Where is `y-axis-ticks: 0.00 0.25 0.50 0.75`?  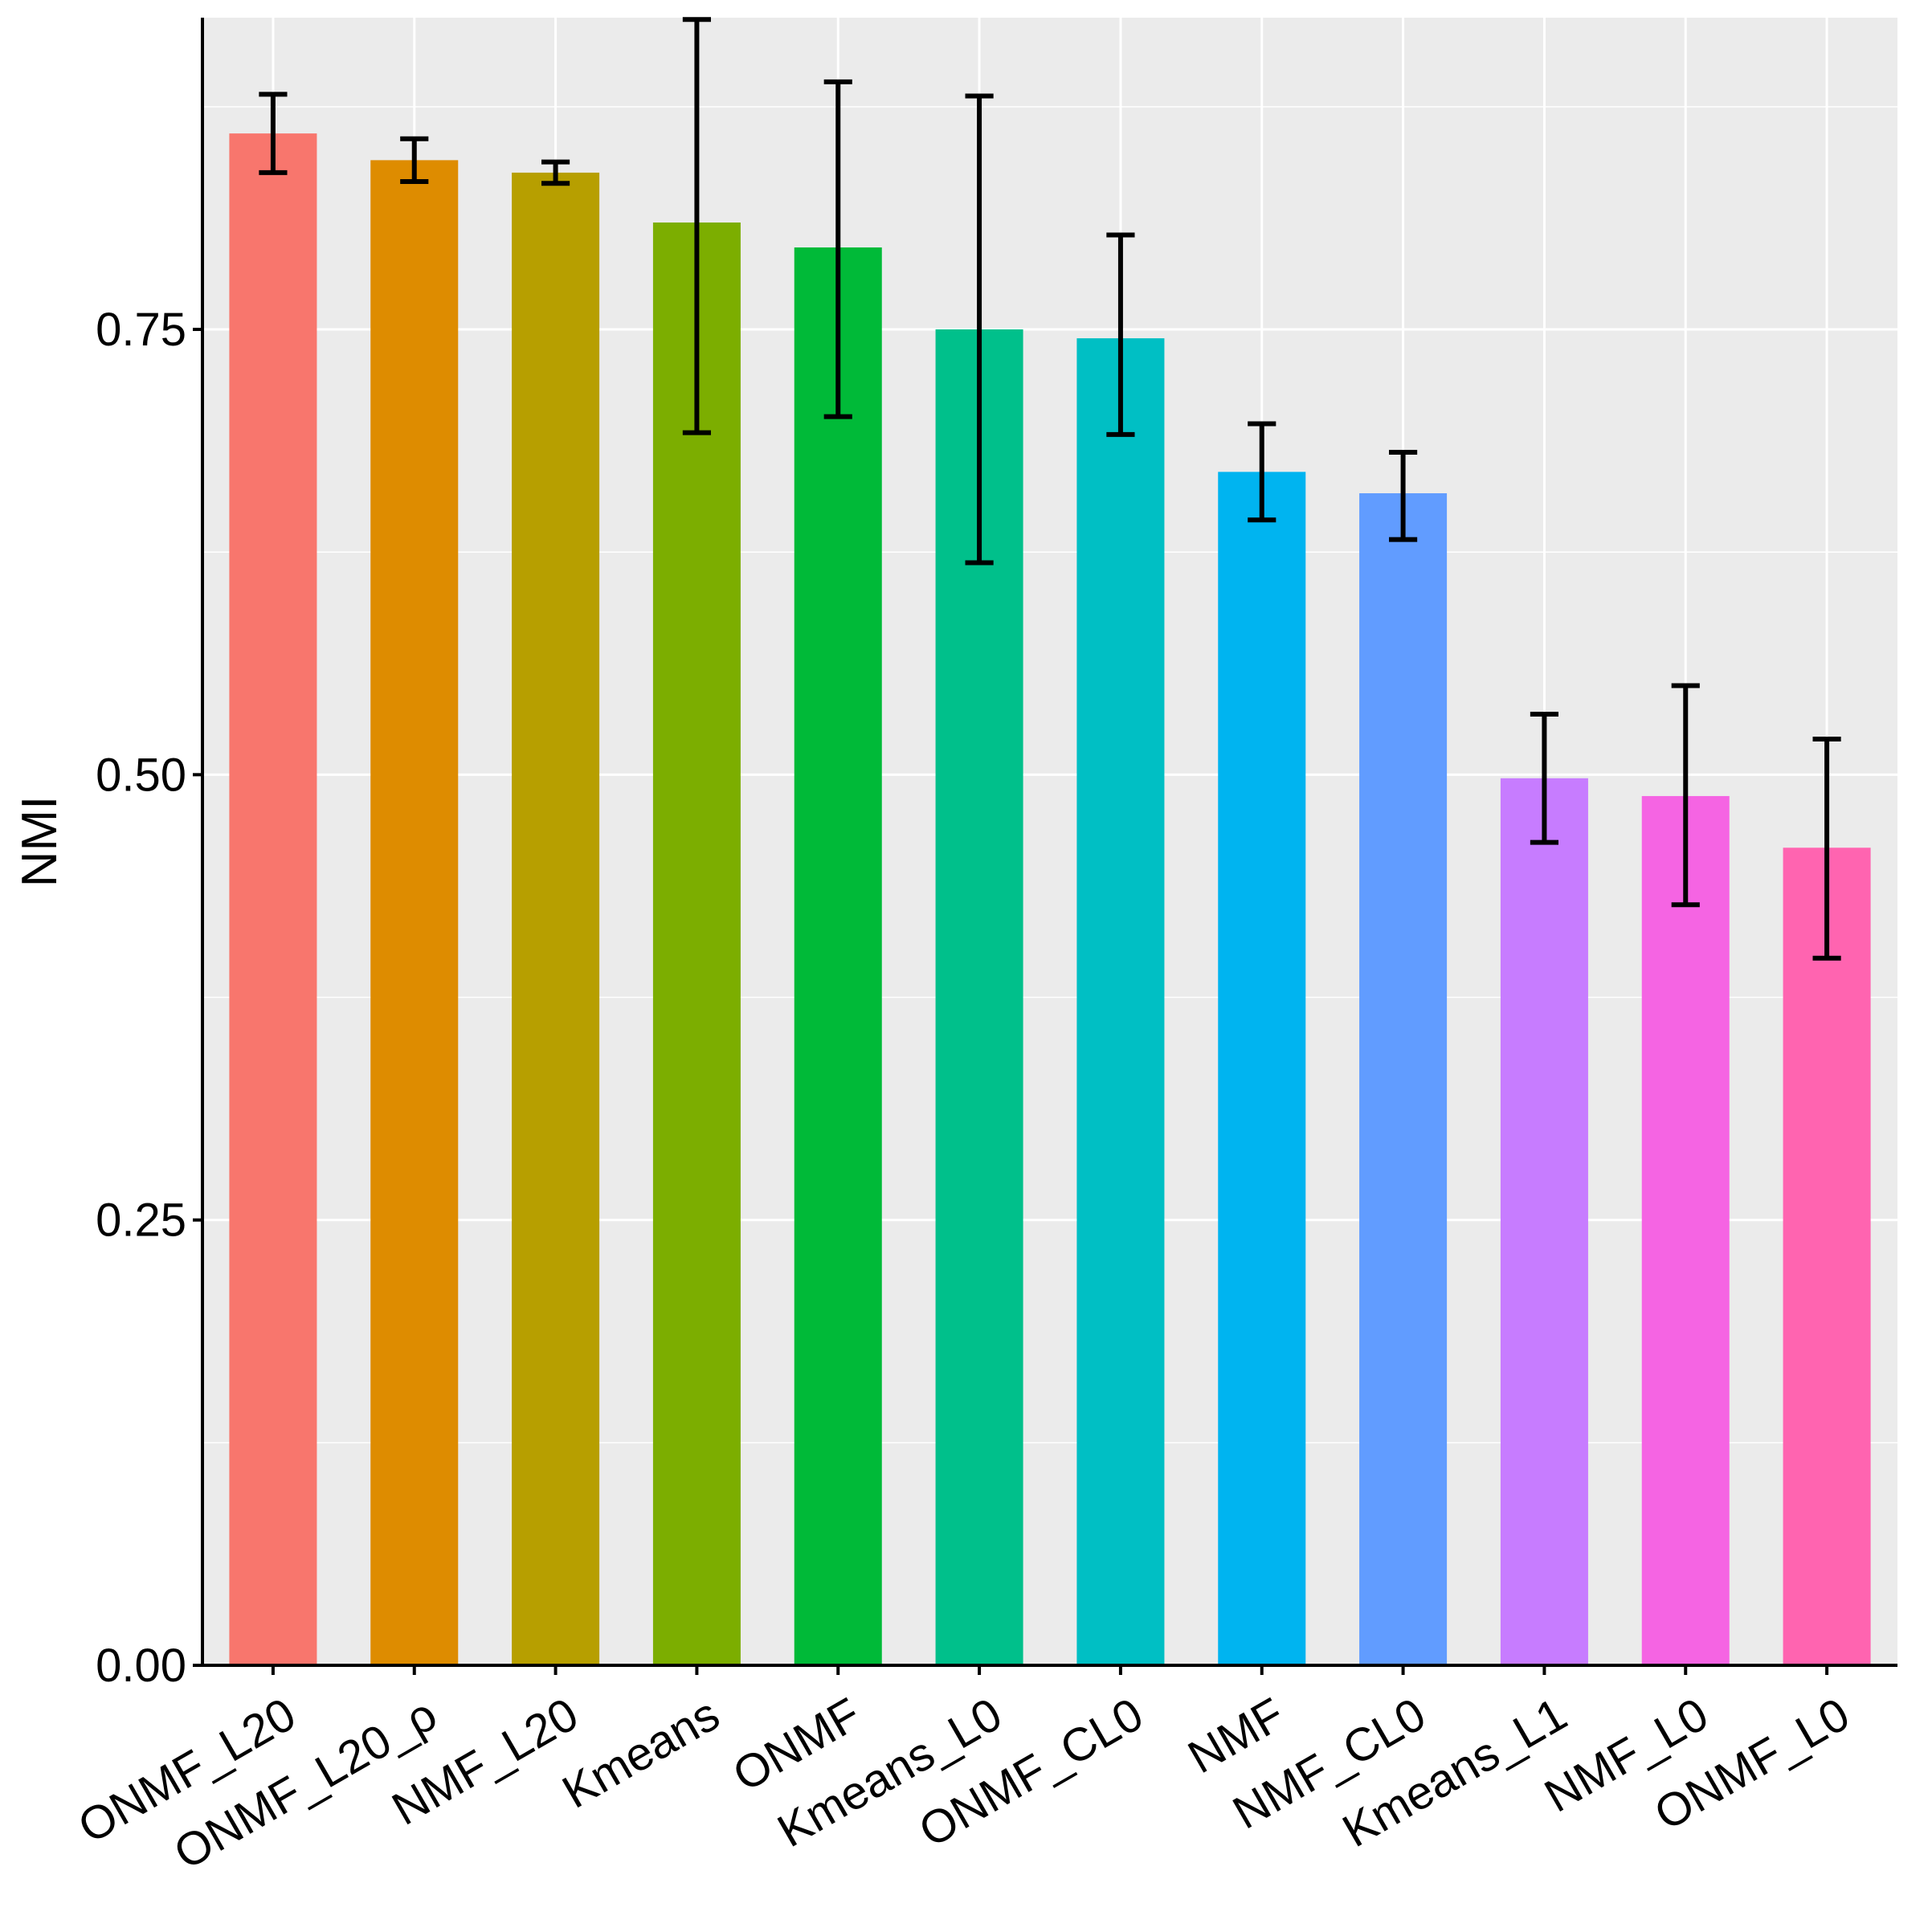 y-axis-ticks: 0.00 0.25 0.50 0.75 is located at coordinates (149, 998).